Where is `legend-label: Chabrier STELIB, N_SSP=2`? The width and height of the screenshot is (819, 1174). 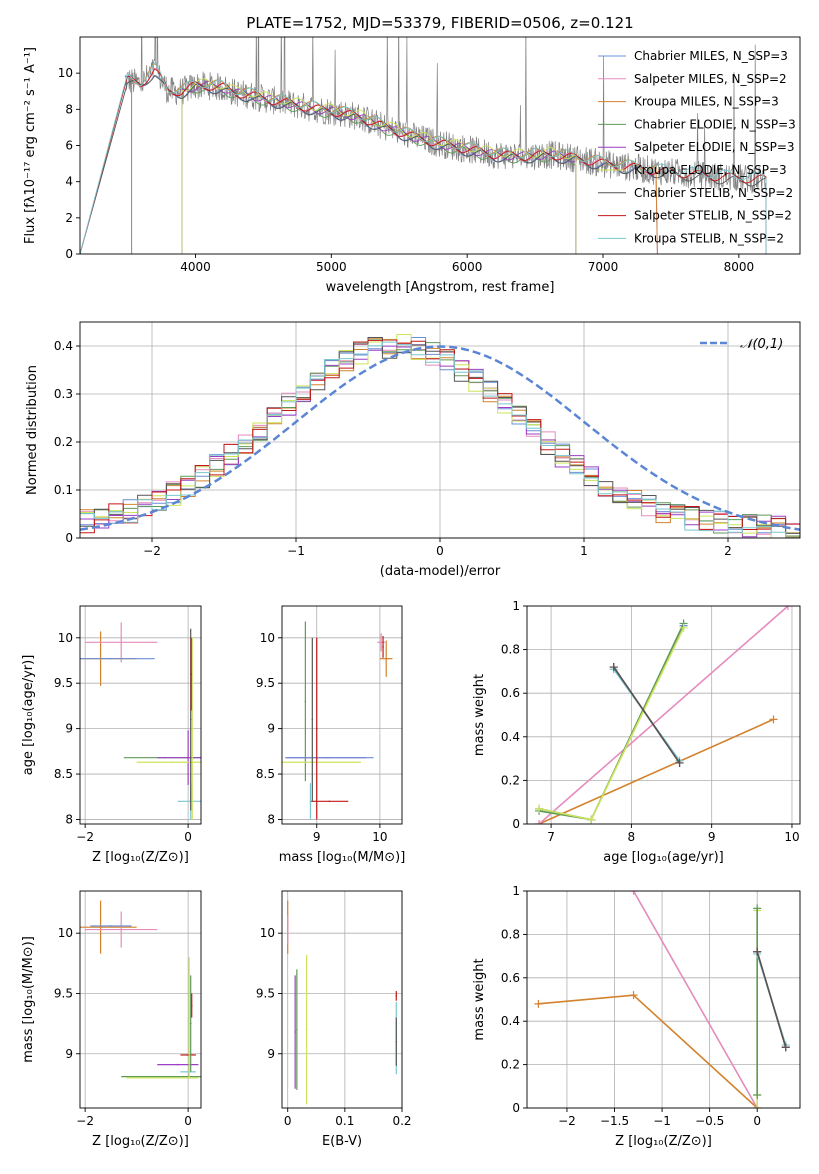 legend-label: Chabrier STELIB, N_SSP=2 is located at coordinates (713, 193).